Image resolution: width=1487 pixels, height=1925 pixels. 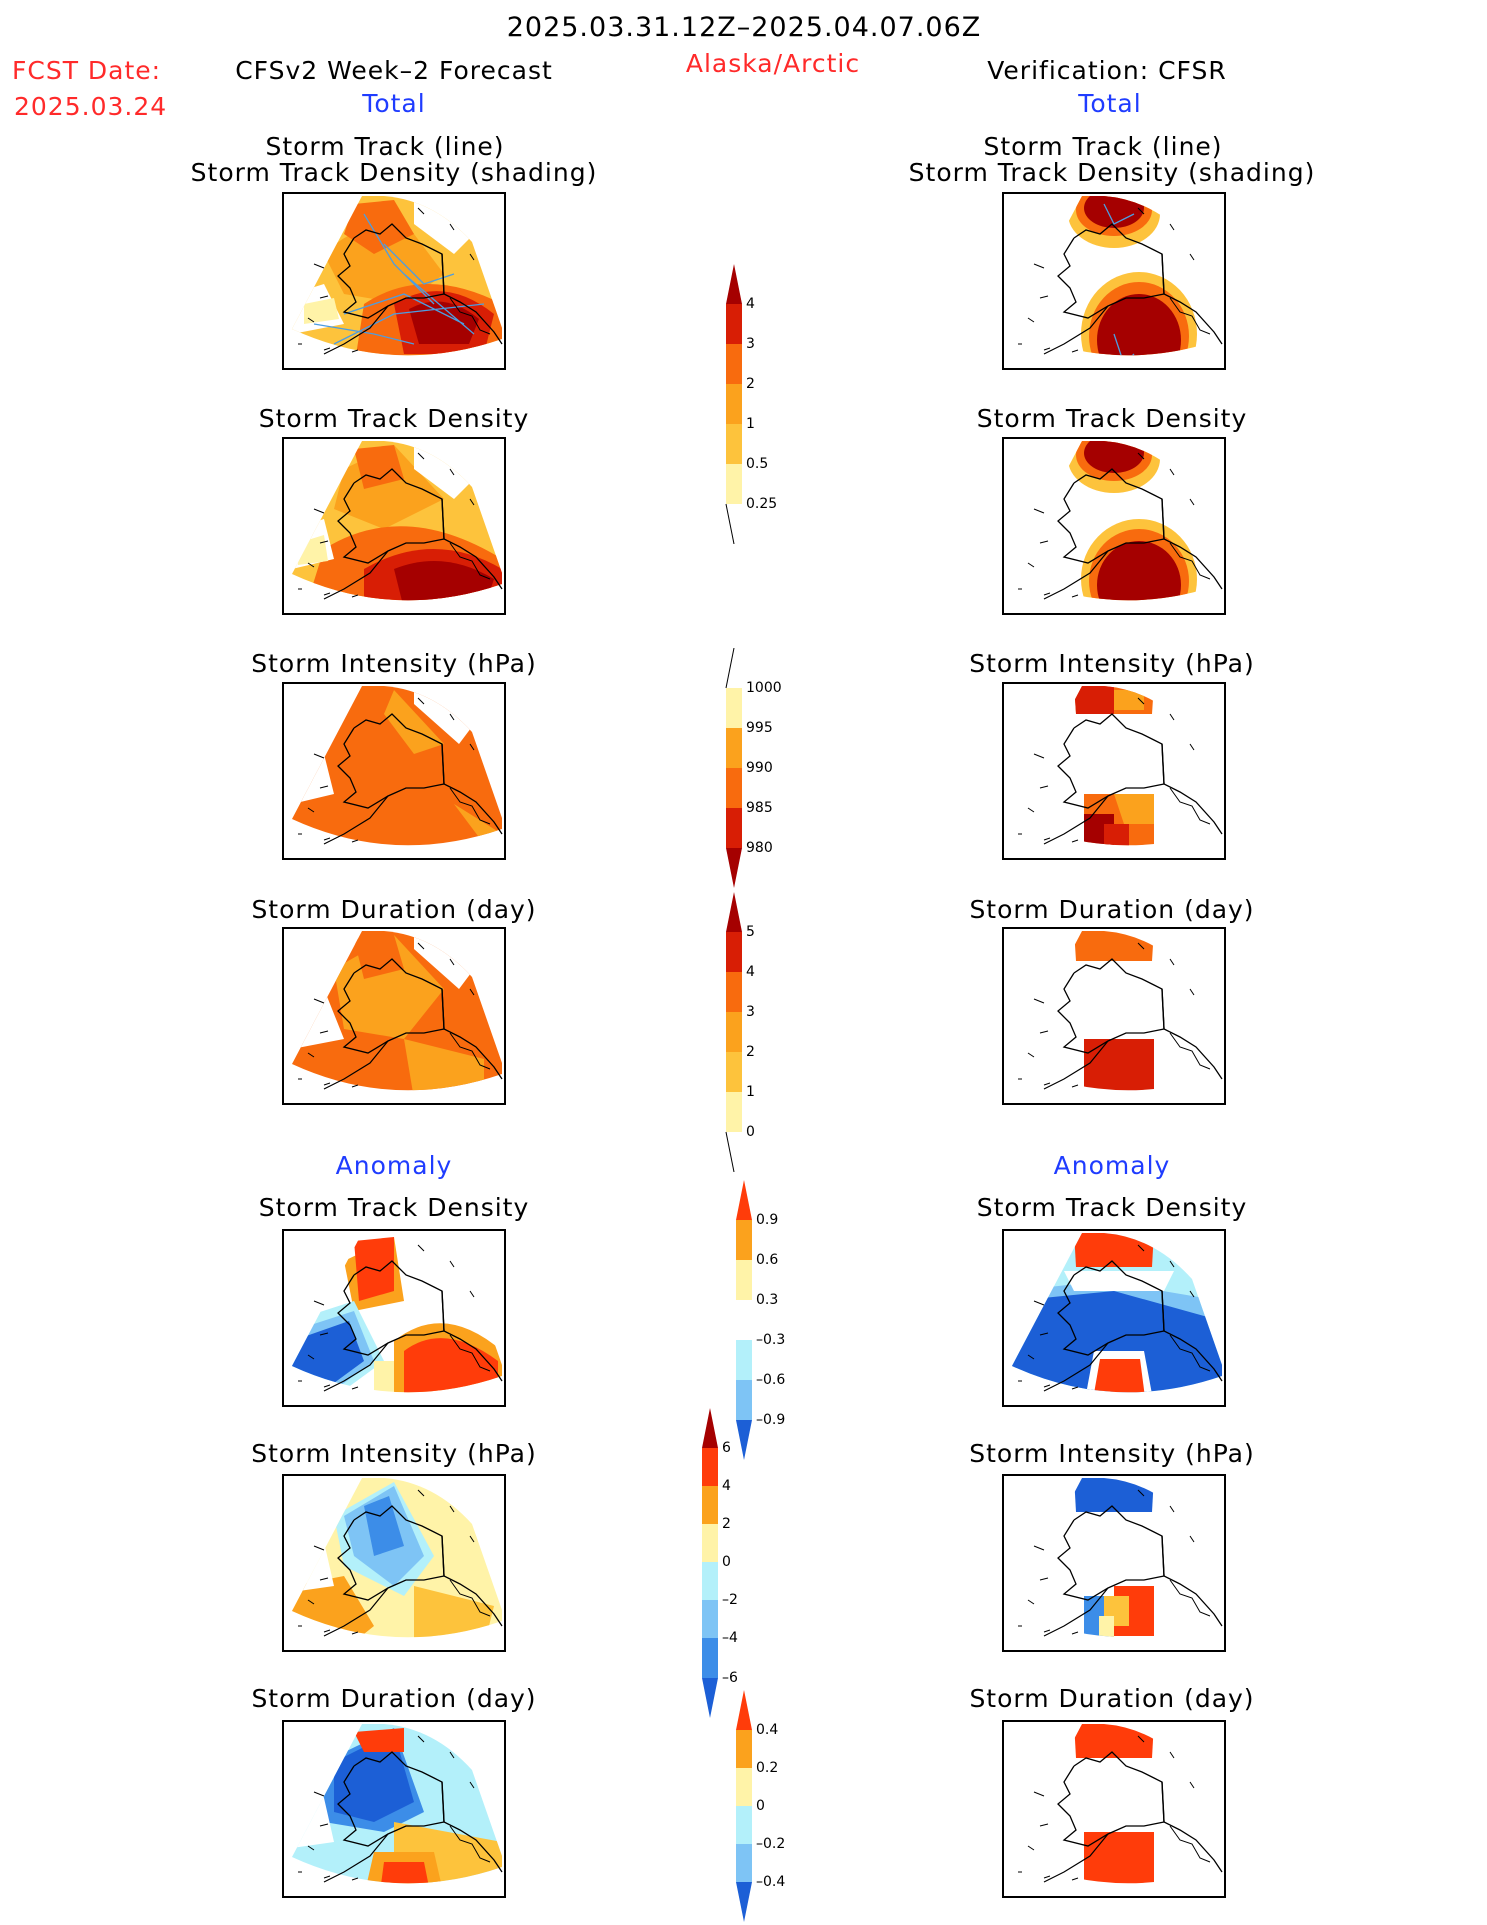 What do you see at coordinates (764, 1320) in the screenshot?
I see `colorbar-track-density-anom: 0.9 0.6 0.3 –0.3 –0.6 –0.9` at bounding box center [764, 1320].